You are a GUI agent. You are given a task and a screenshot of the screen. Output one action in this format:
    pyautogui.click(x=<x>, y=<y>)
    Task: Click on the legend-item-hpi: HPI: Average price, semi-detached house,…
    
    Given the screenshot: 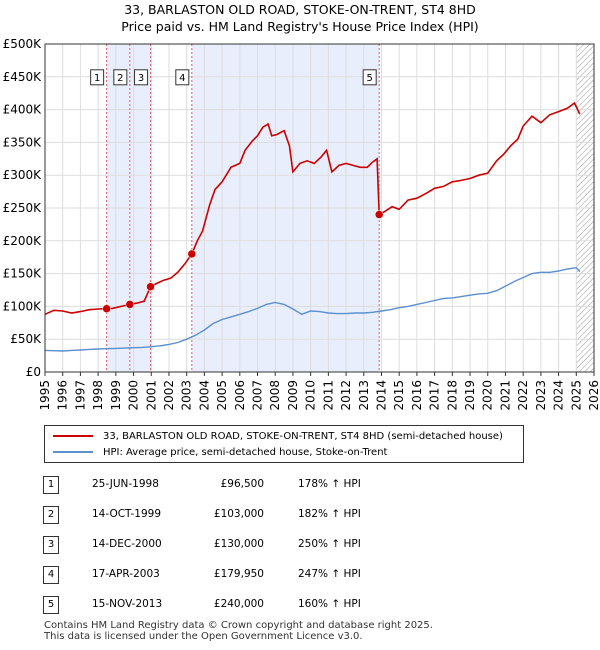 What is the action you would take?
    pyautogui.click(x=220, y=452)
    